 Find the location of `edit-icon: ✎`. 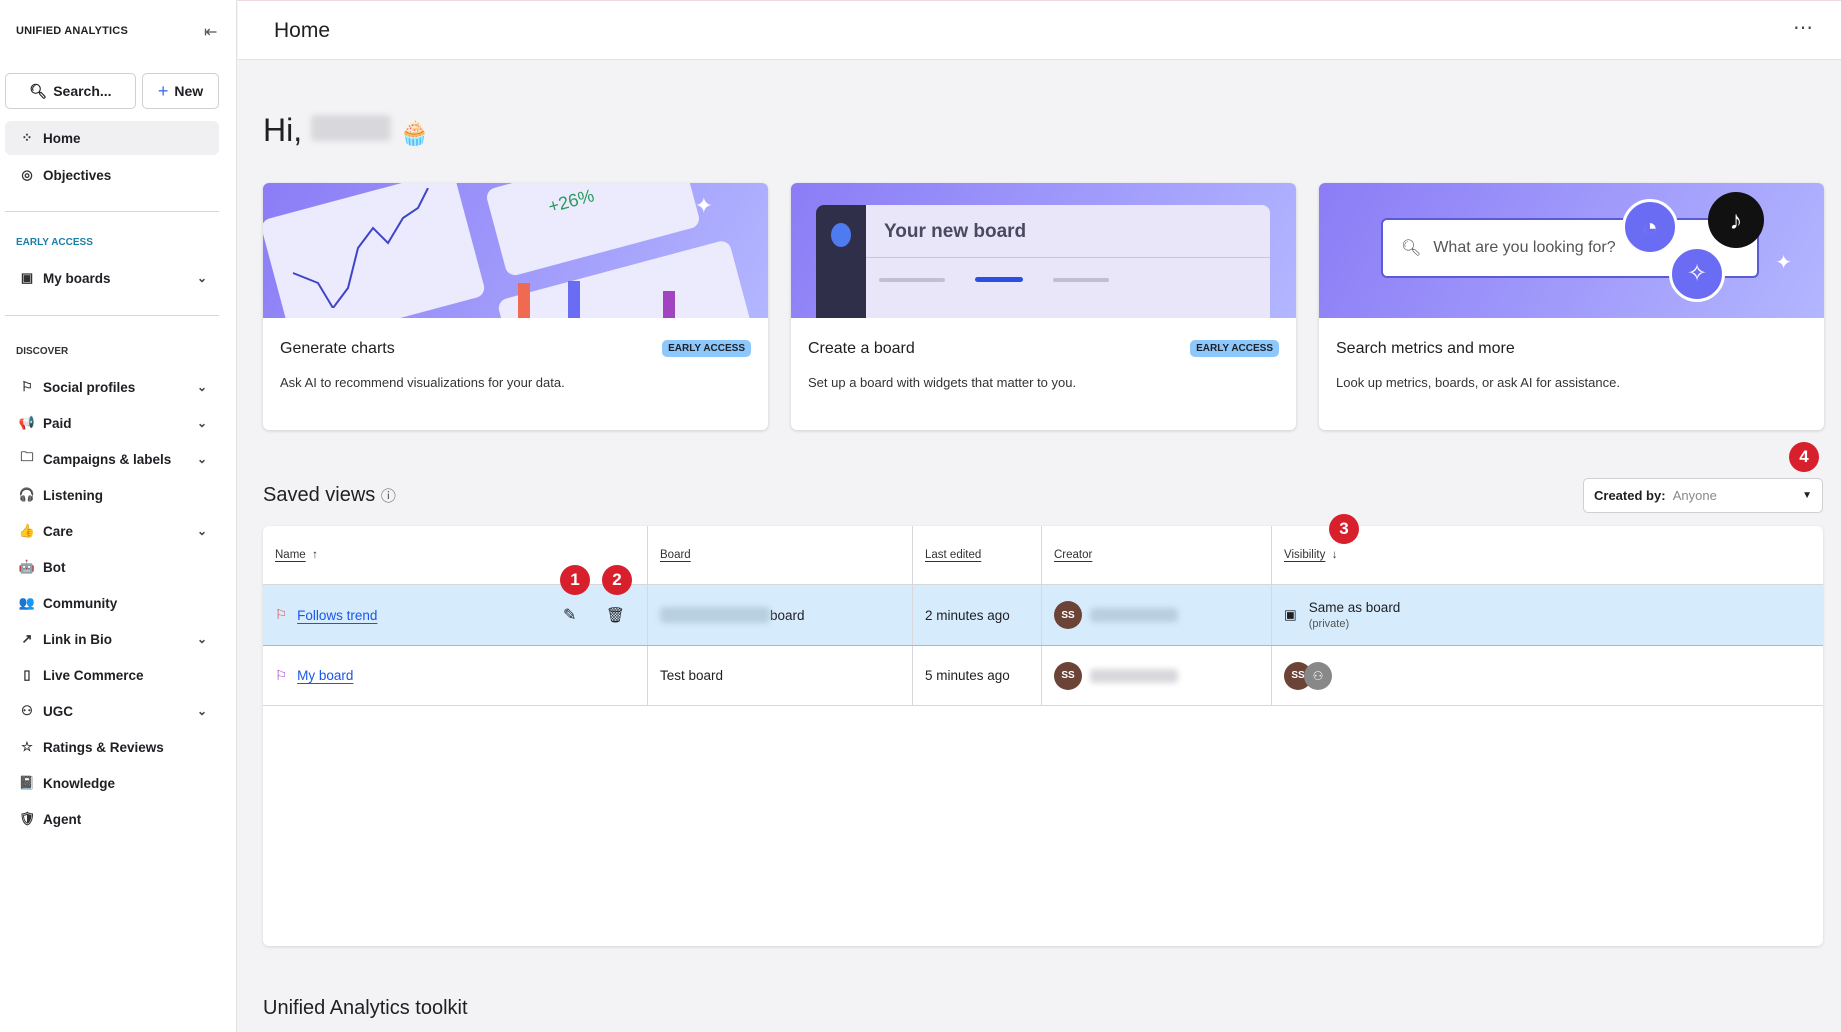

edit-icon: ✎ is located at coordinates (570, 615).